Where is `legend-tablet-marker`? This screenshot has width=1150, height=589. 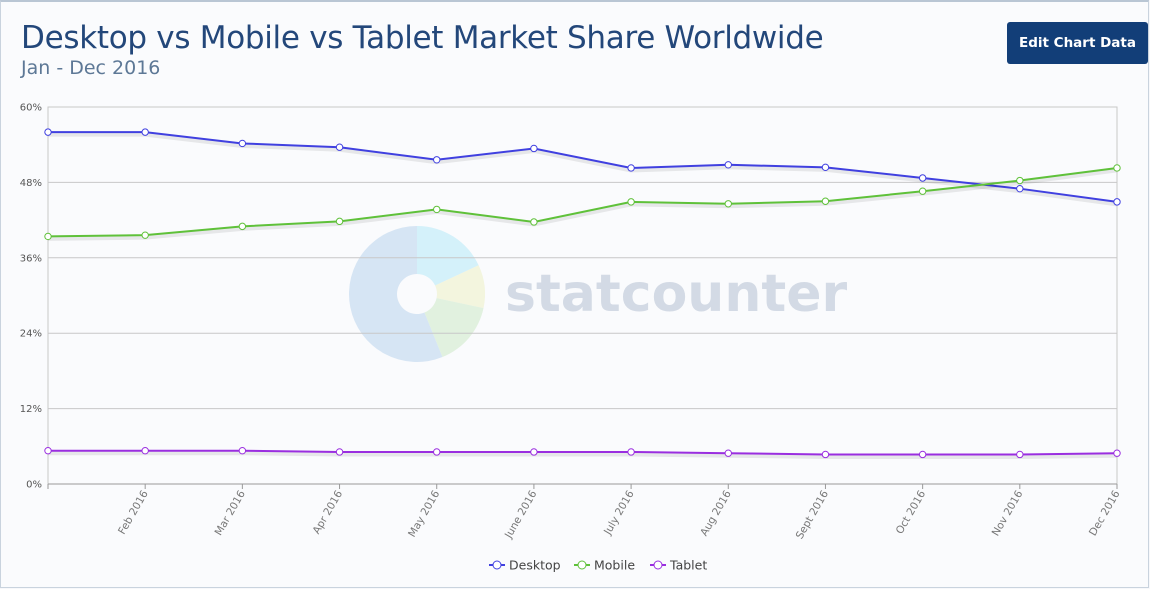 legend-tablet-marker is located at coordinates (658, 565).